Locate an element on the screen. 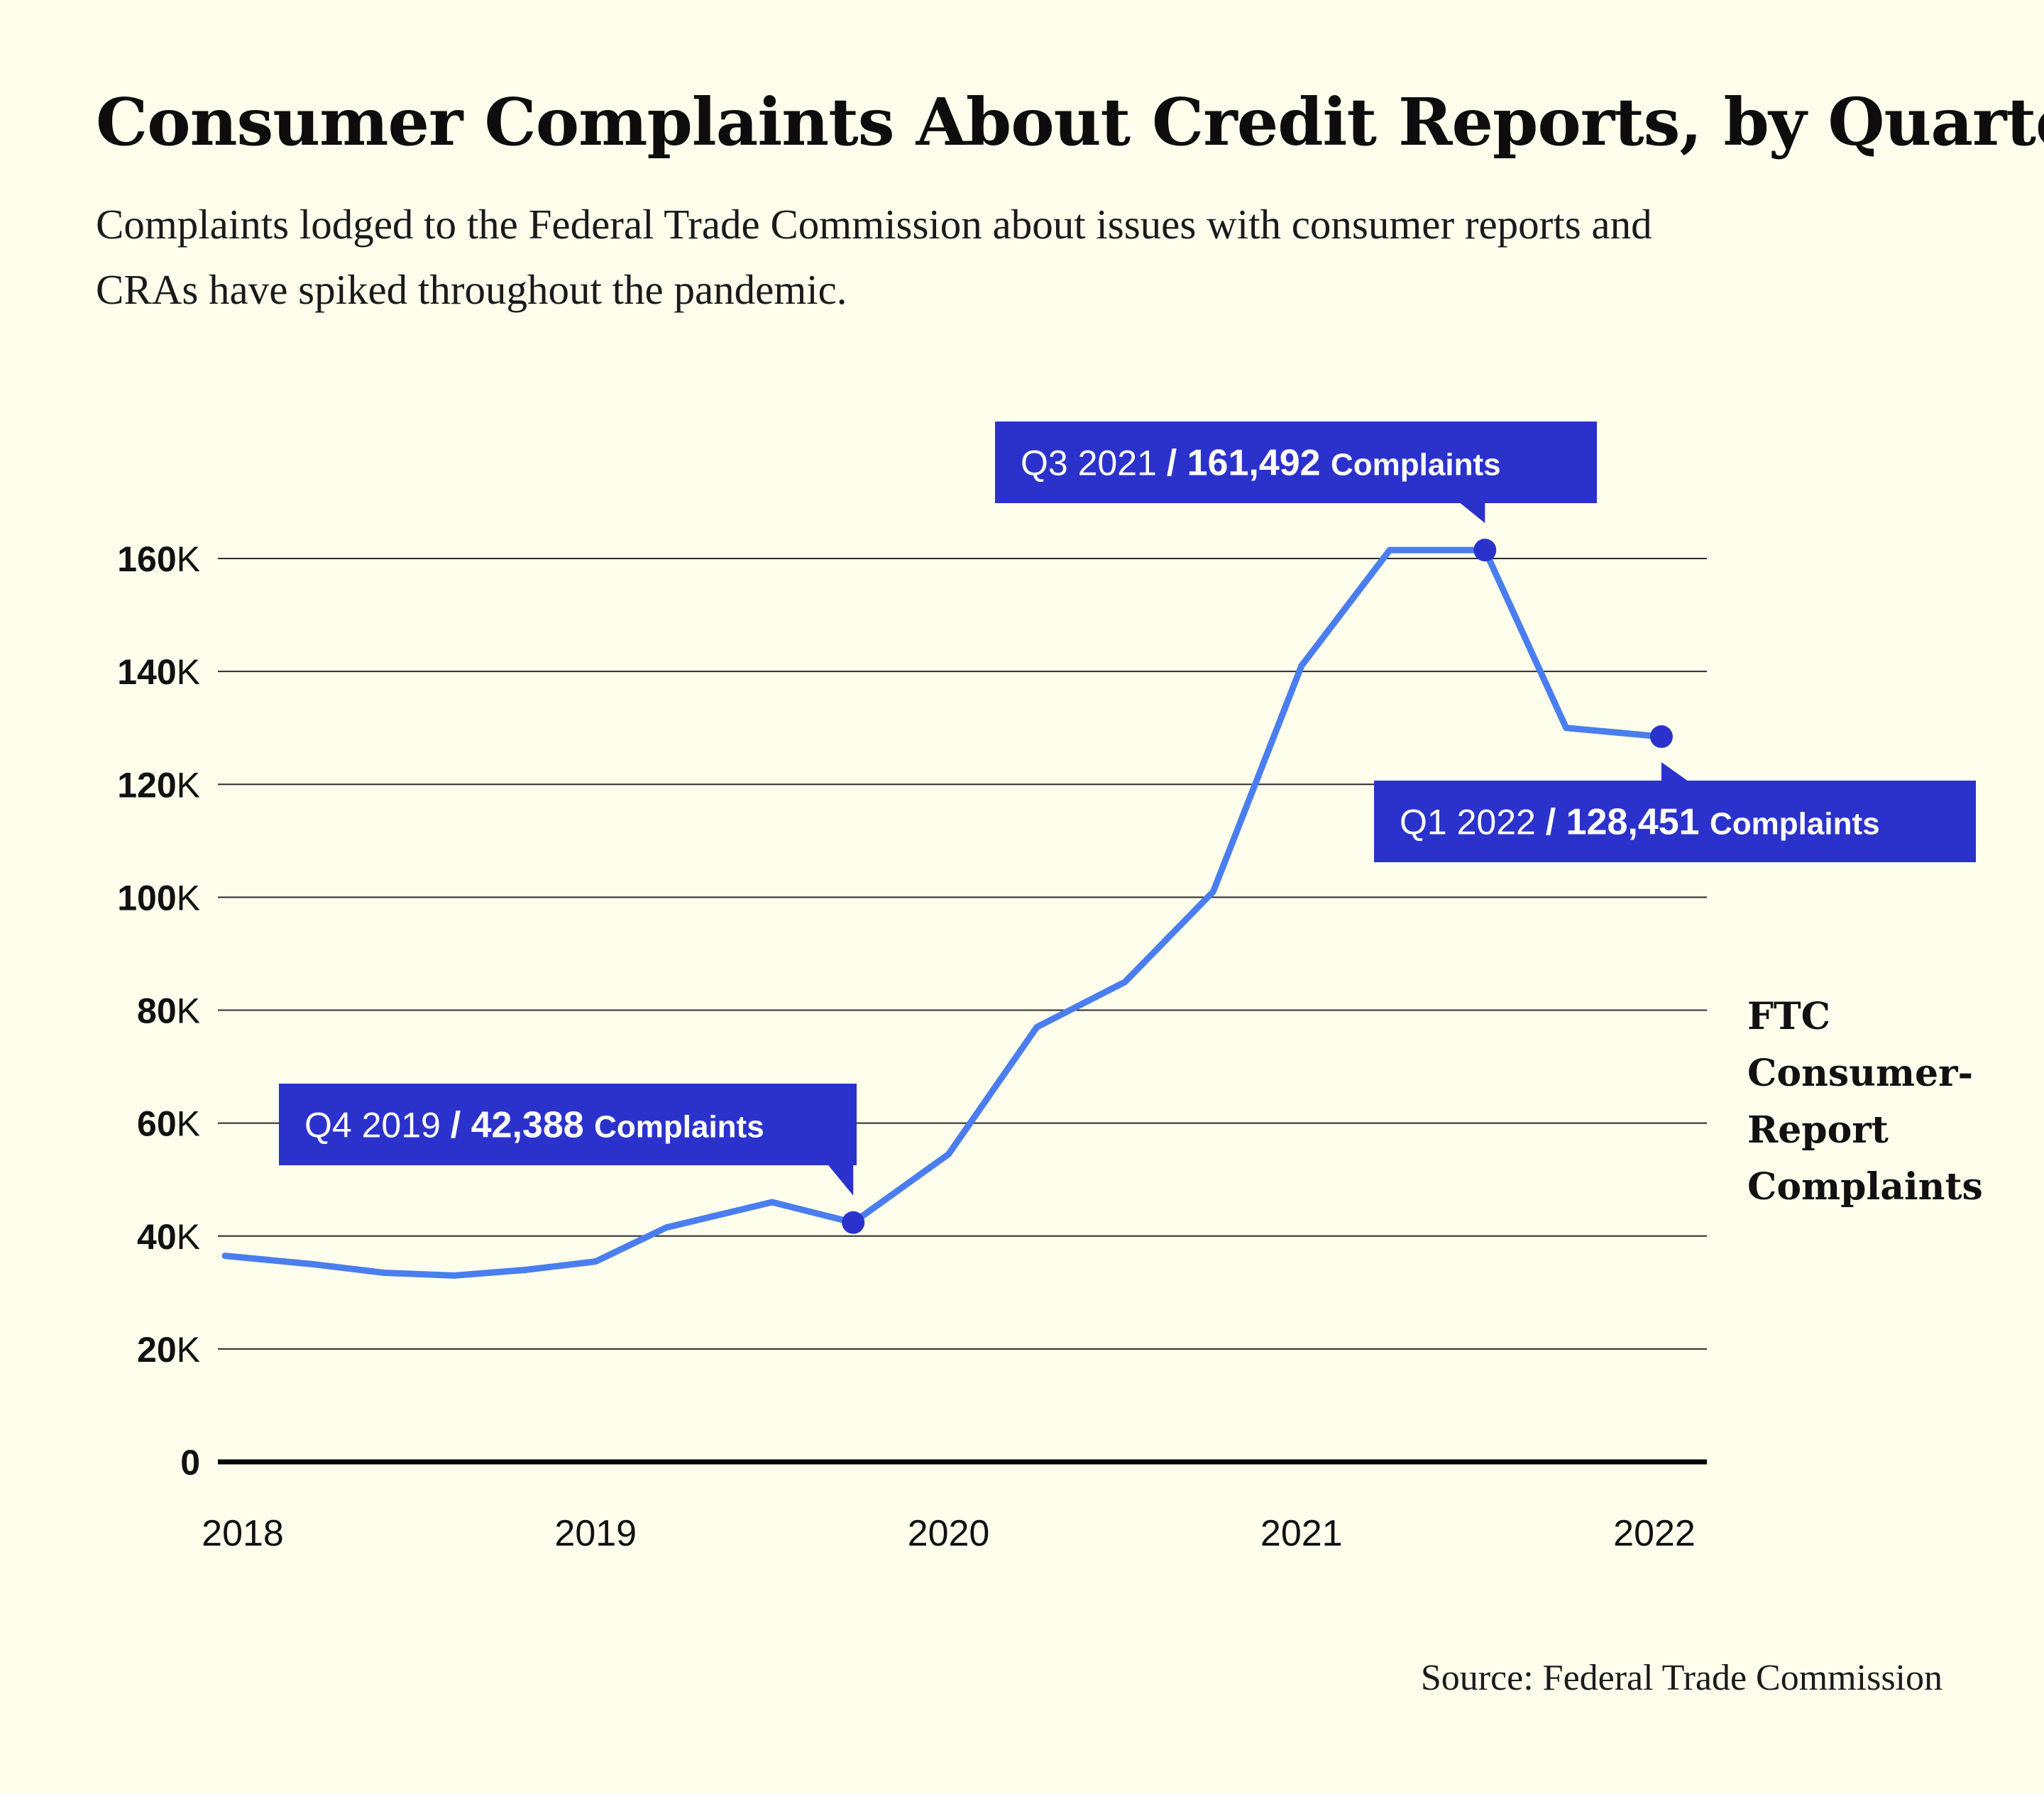 This screenshot has height=1794, width=2044. y-tick-label: 120K is located at coordinates (158, 785).